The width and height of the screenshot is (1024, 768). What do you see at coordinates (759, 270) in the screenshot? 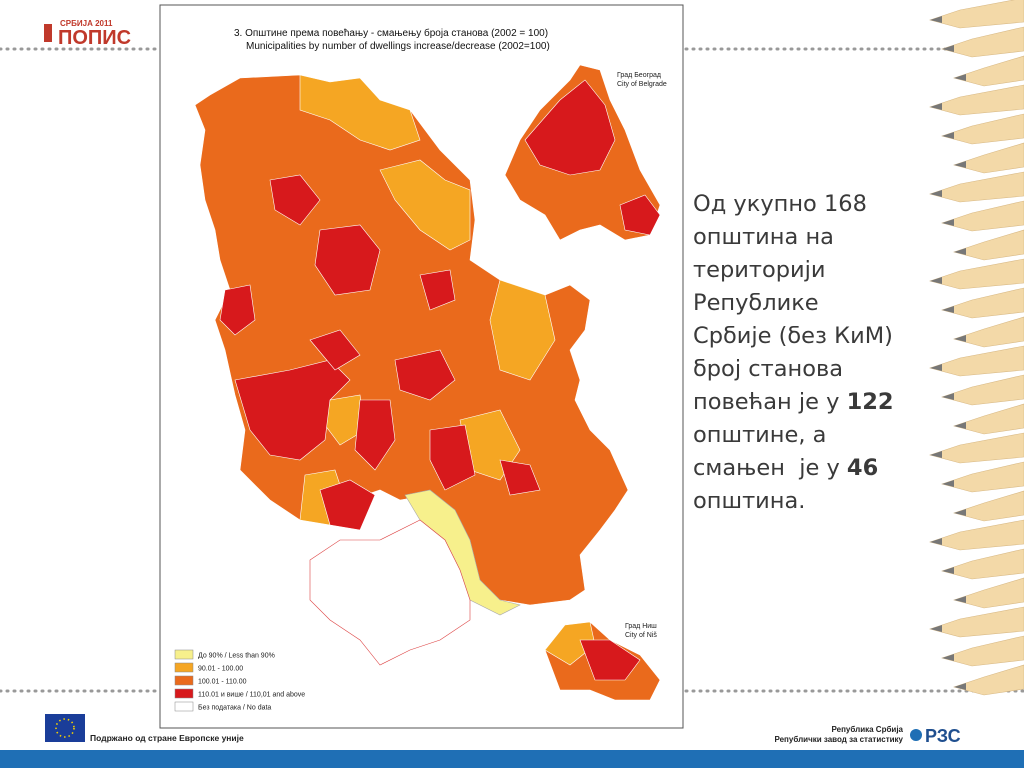
I see `paragraph-line: територији` at bounding box center [759, 270].